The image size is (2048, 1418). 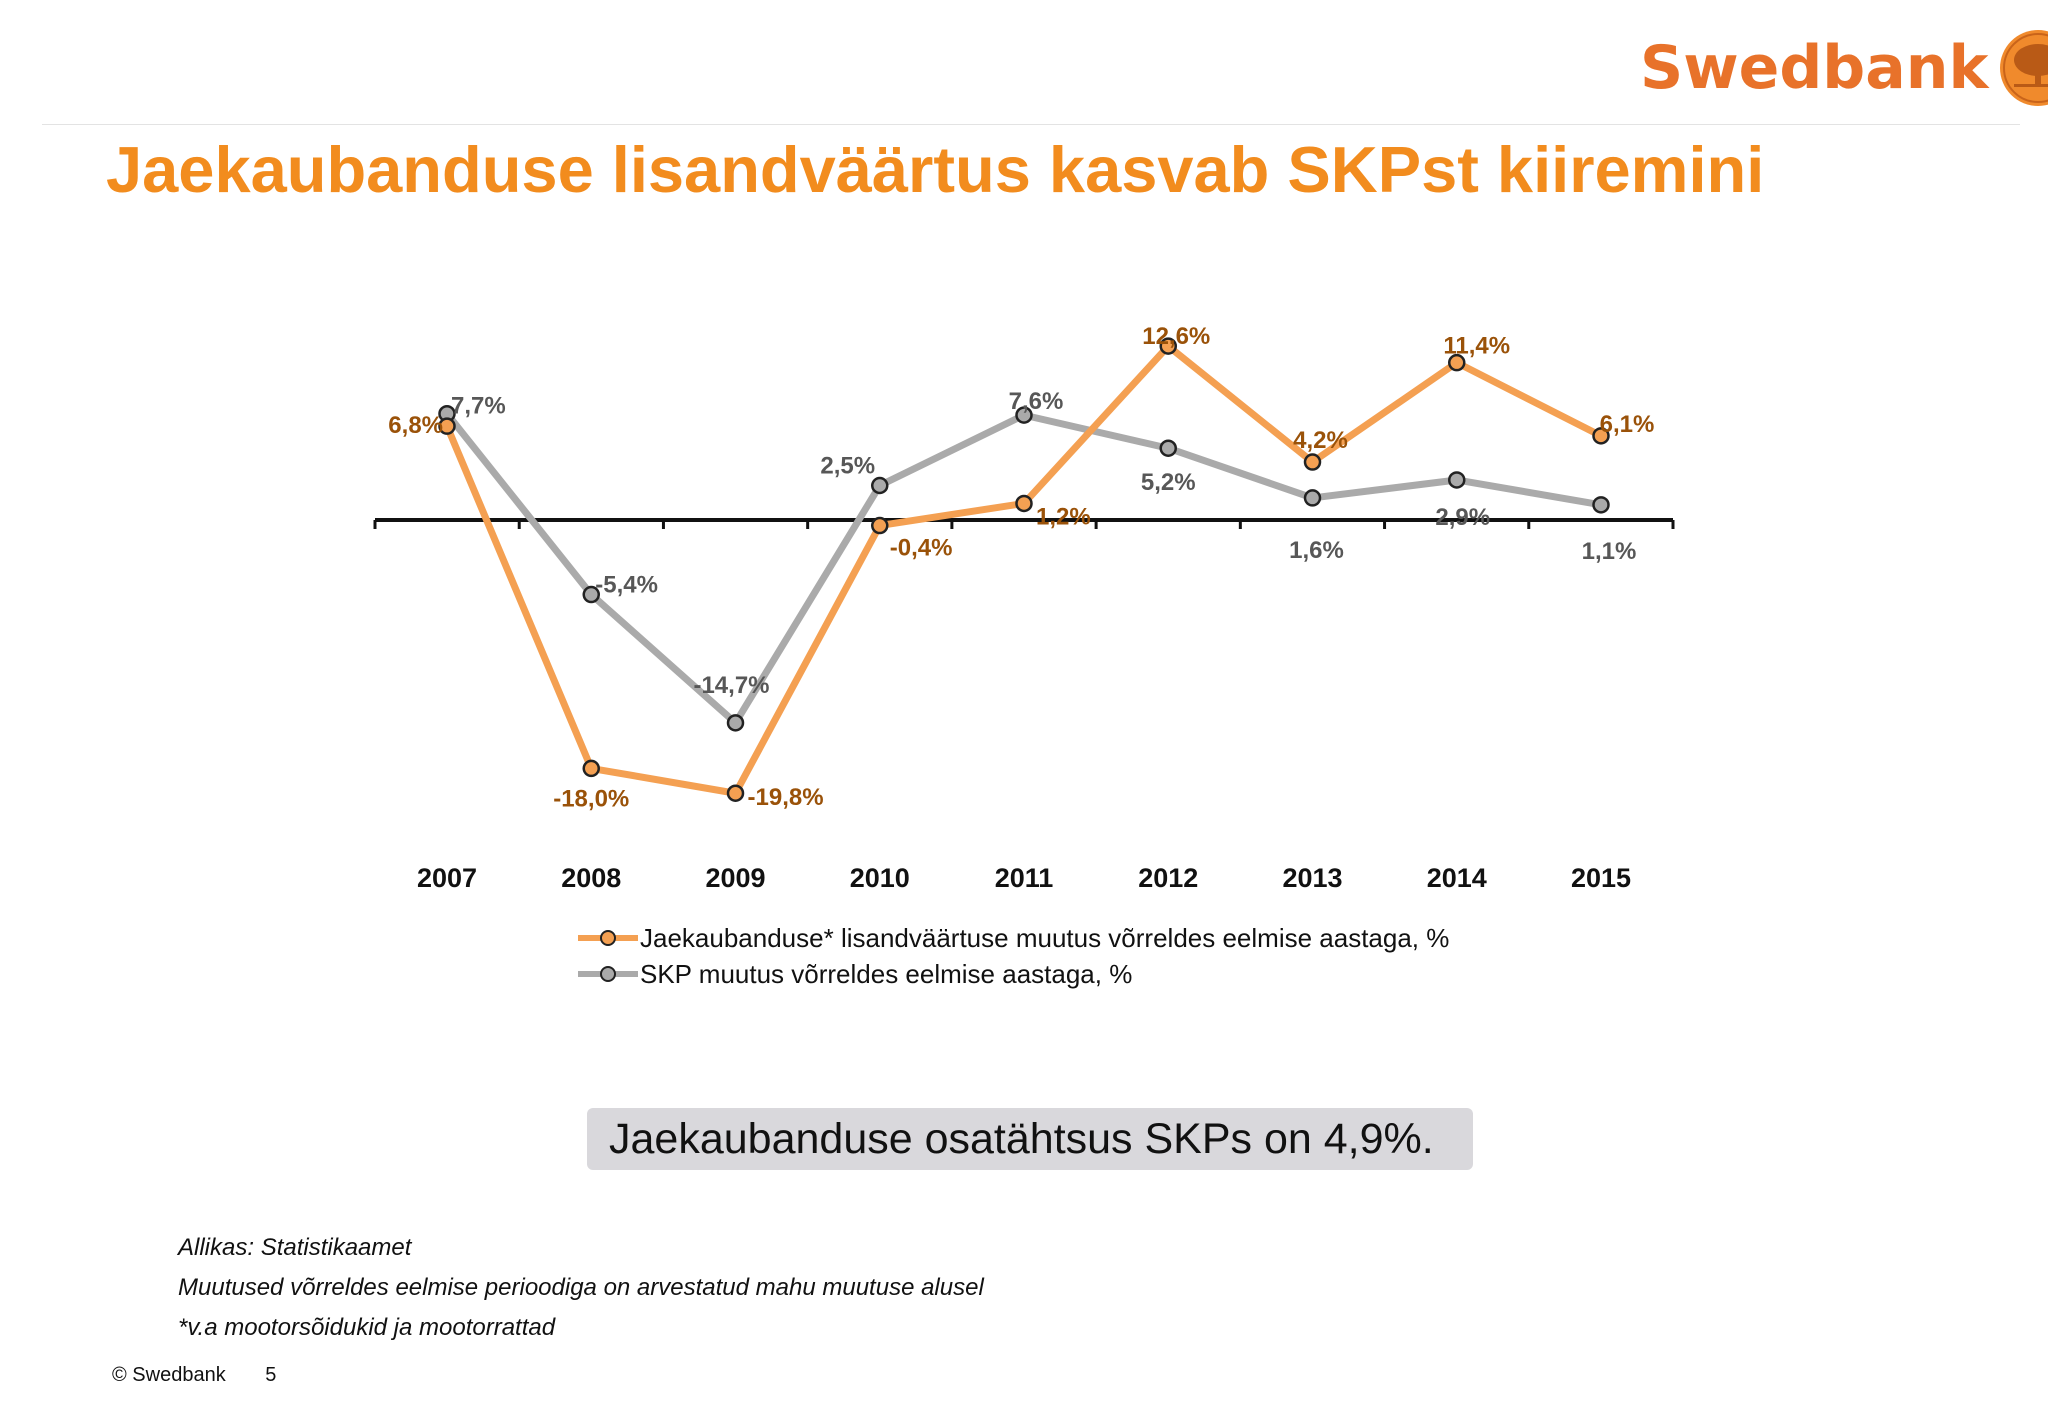 What do you see at coordinates (1024, 568) in the screenshot?
I see `series-line-gdp` at bounding box center [1024, 568].